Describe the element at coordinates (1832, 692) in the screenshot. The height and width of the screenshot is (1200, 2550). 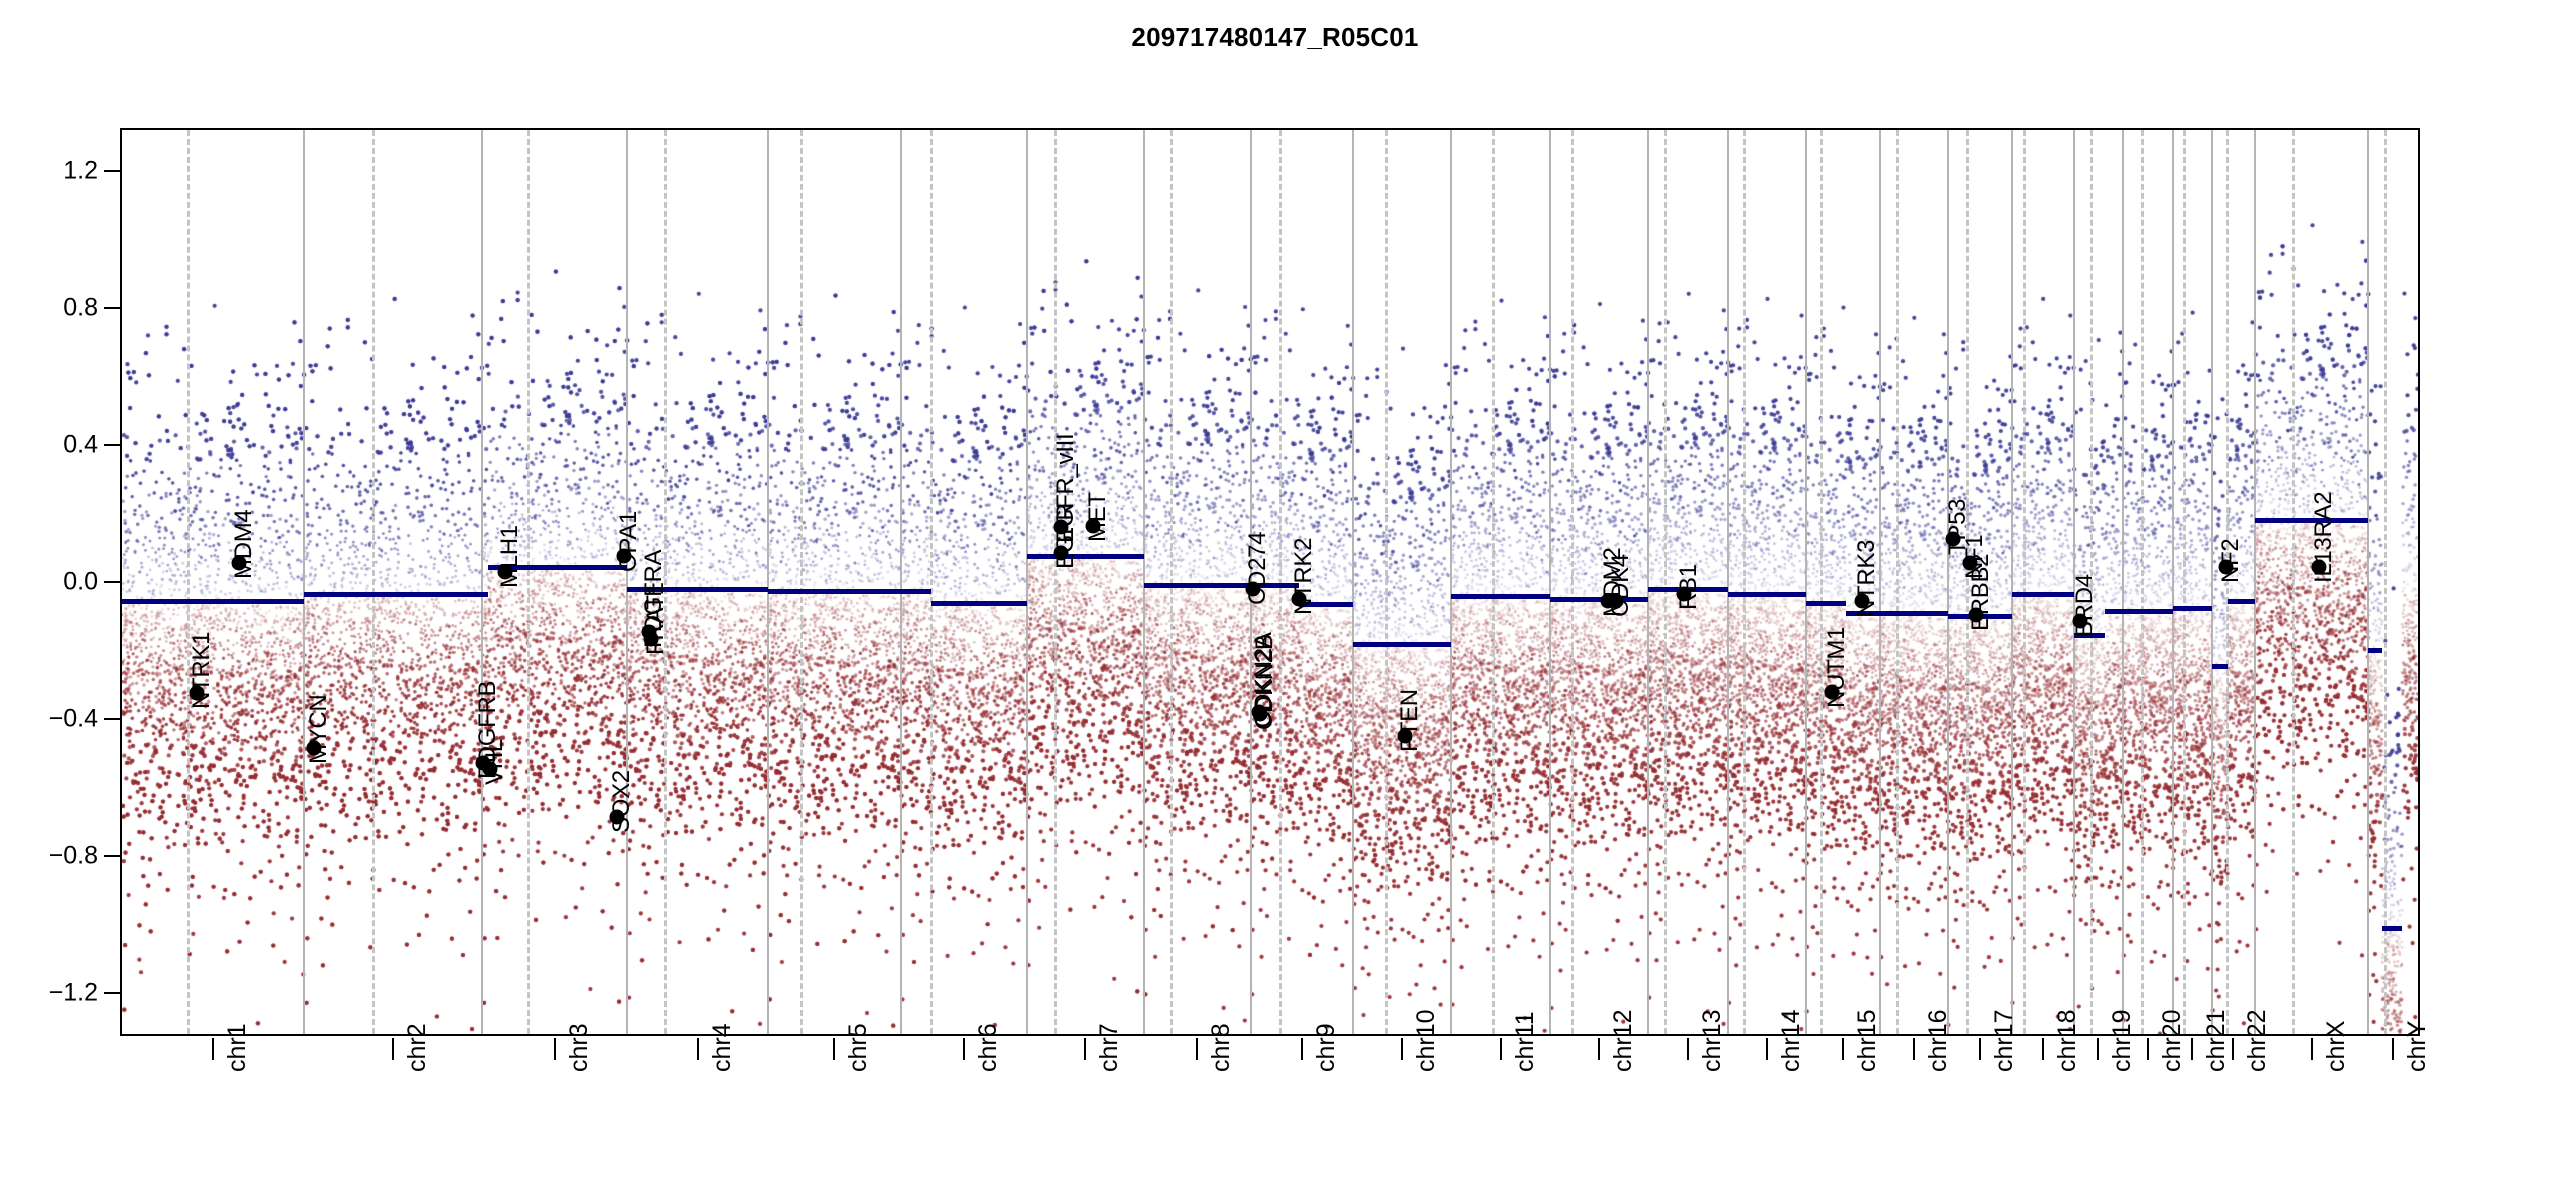
I see `gene-marker-NUTM1` at that location.